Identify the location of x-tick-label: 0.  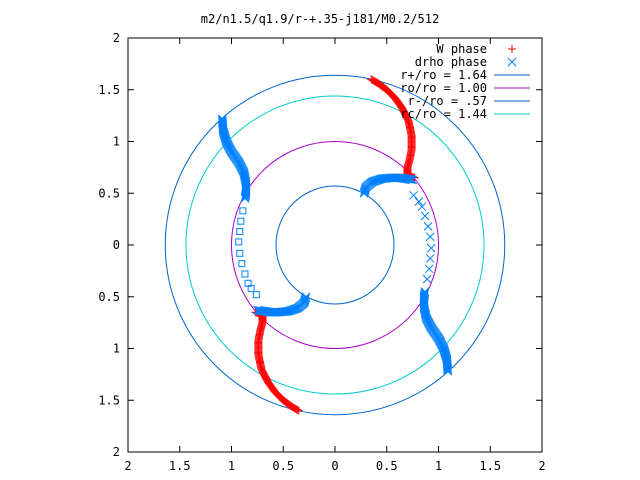
(334, 466).